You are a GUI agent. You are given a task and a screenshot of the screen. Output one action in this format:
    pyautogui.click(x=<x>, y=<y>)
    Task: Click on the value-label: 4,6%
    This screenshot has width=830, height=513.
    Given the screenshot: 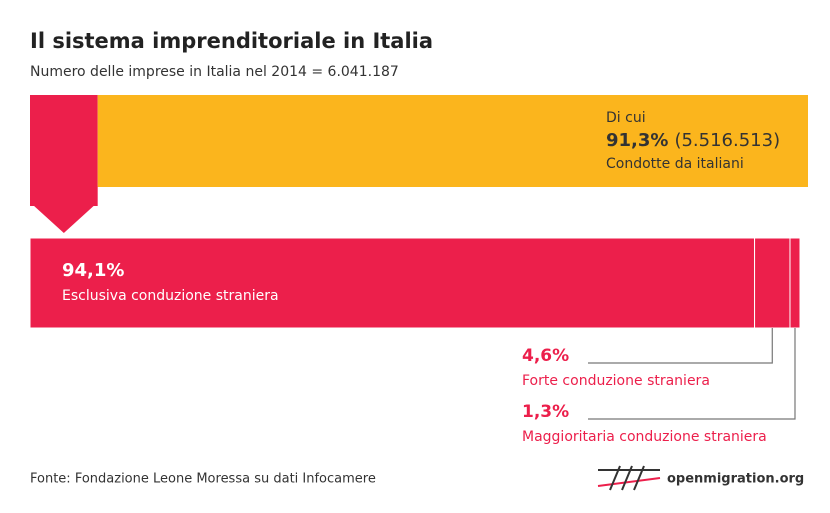 What is the action you would take?
    pyautogui.click(x=545, y=356)
    